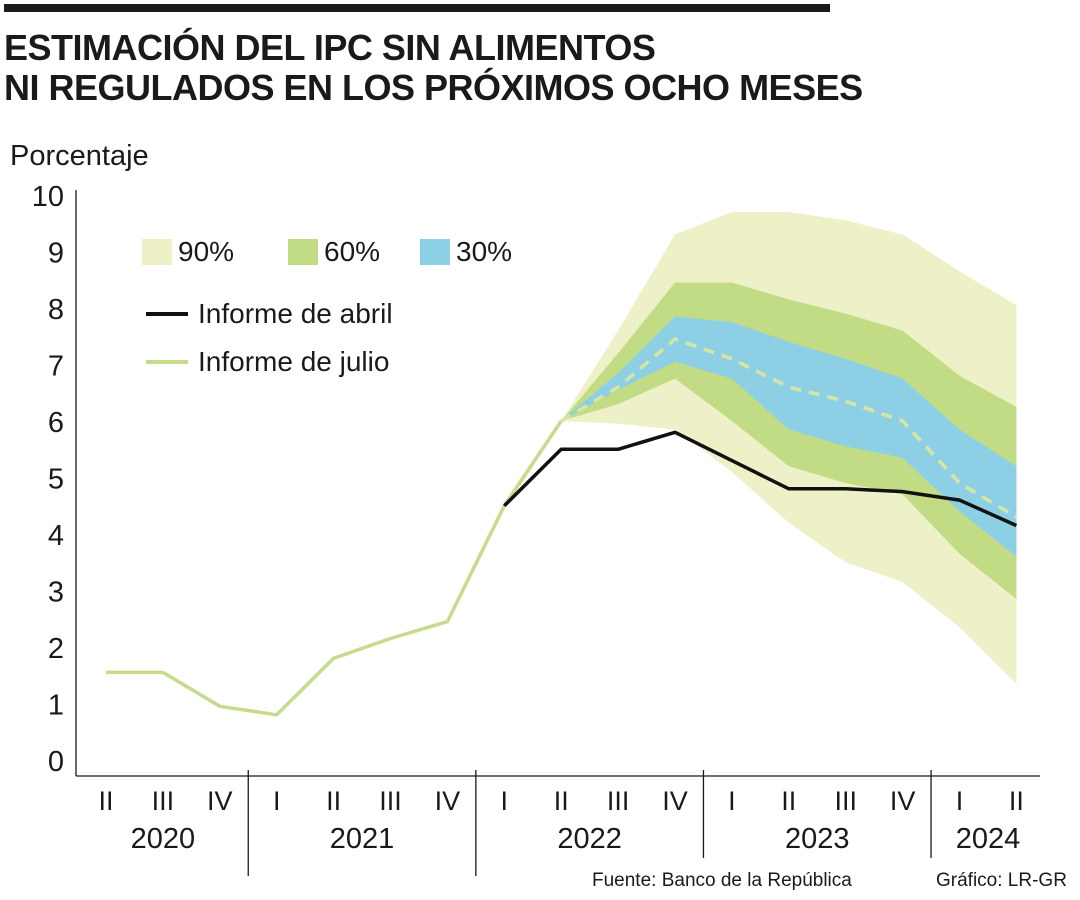 The image size is (1080, 900). I want to click on legend-item-60: 60%, so click(334, 252).